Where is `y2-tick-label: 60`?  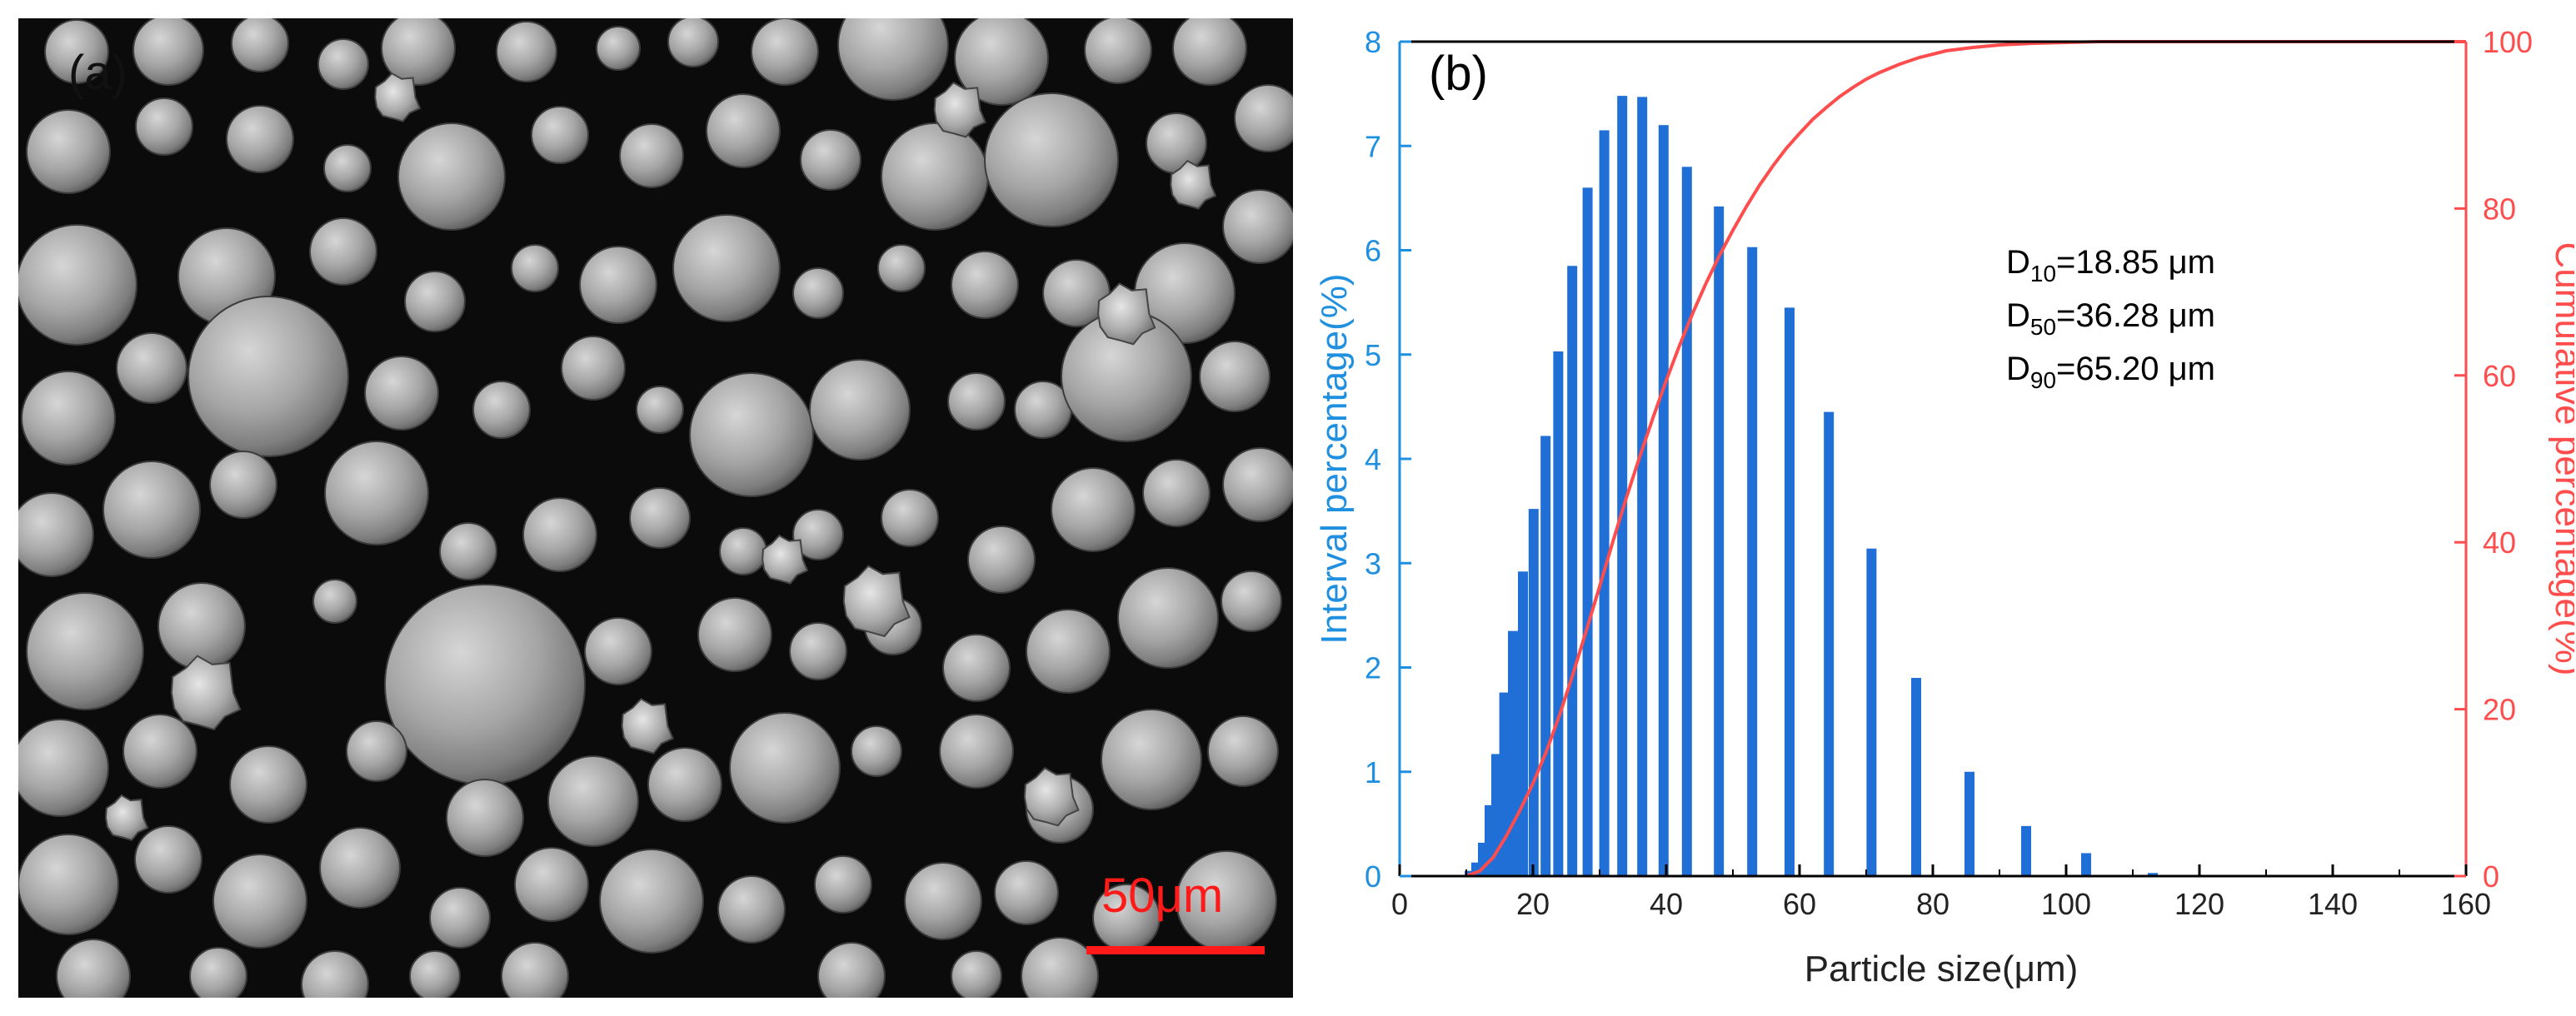
y2-tick-label: 60 is located at coordinates (2499, 376).